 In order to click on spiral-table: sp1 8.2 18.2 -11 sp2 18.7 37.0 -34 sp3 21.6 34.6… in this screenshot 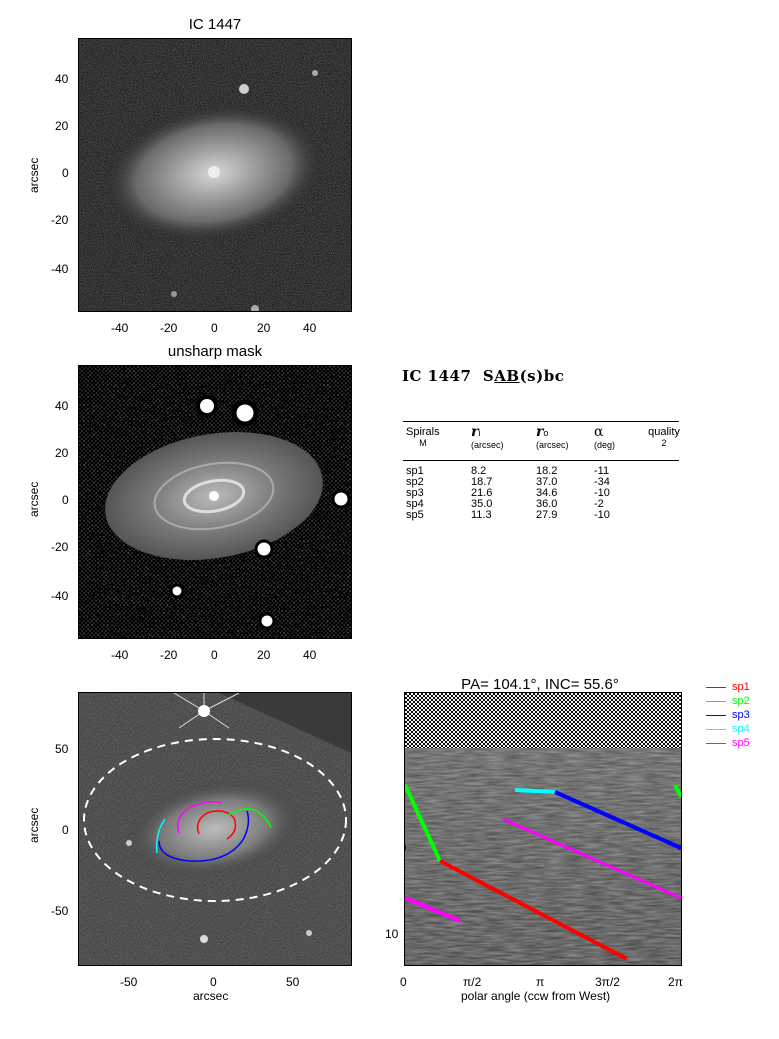, I will do `click(508, 493)`.